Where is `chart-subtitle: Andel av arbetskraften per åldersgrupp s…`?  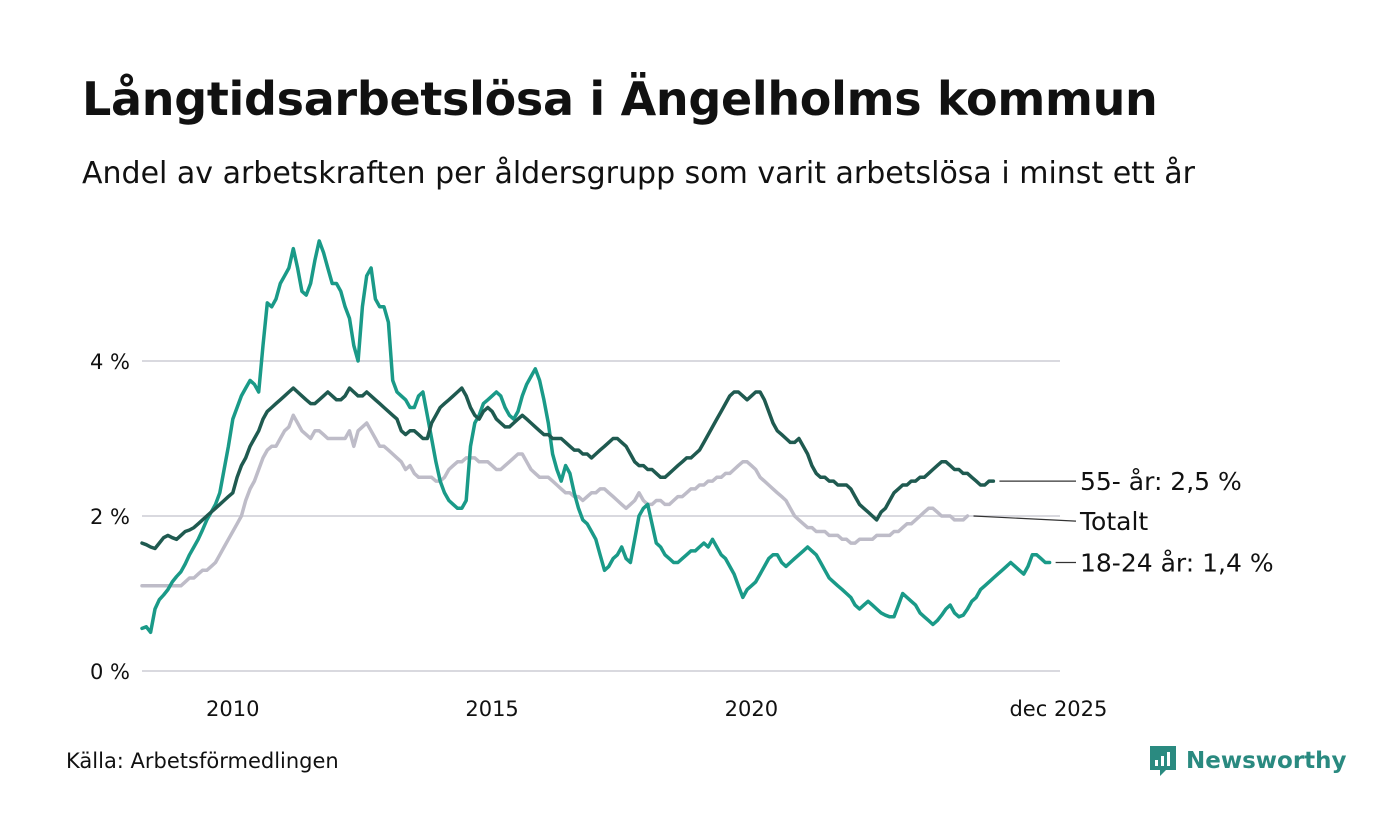
chart-subtitle: Andel av arbetskraften per åldersgrupp s… is located at coordinates (638, 173).